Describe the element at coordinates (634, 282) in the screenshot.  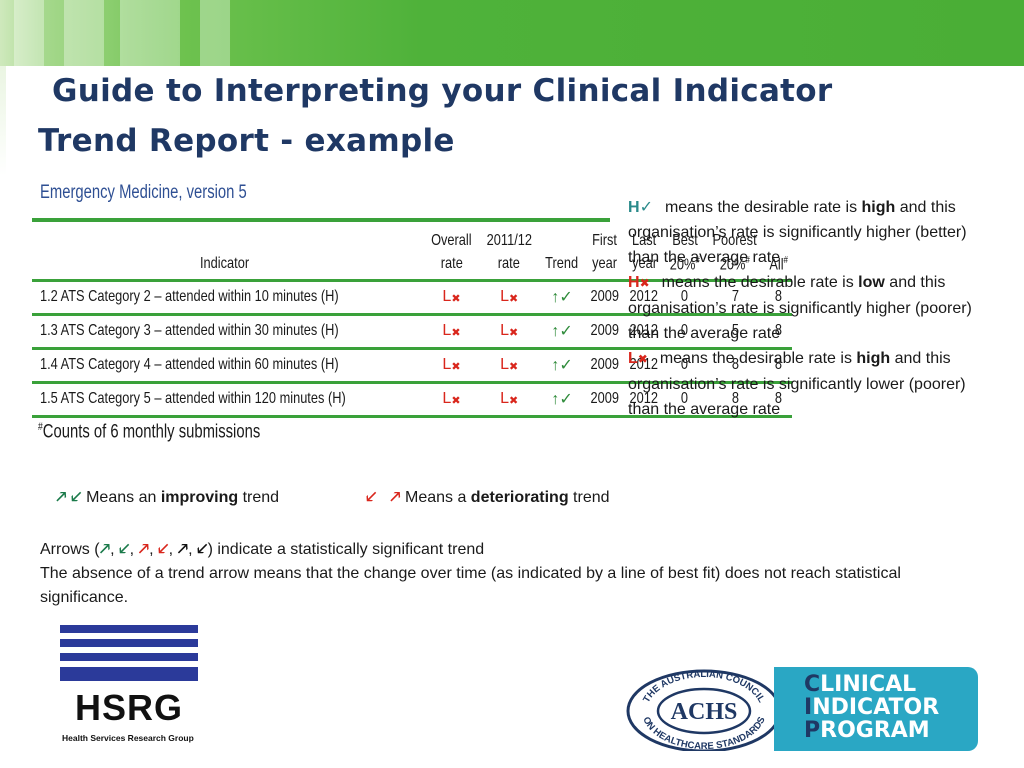
I see `legend-key: H` at that location.